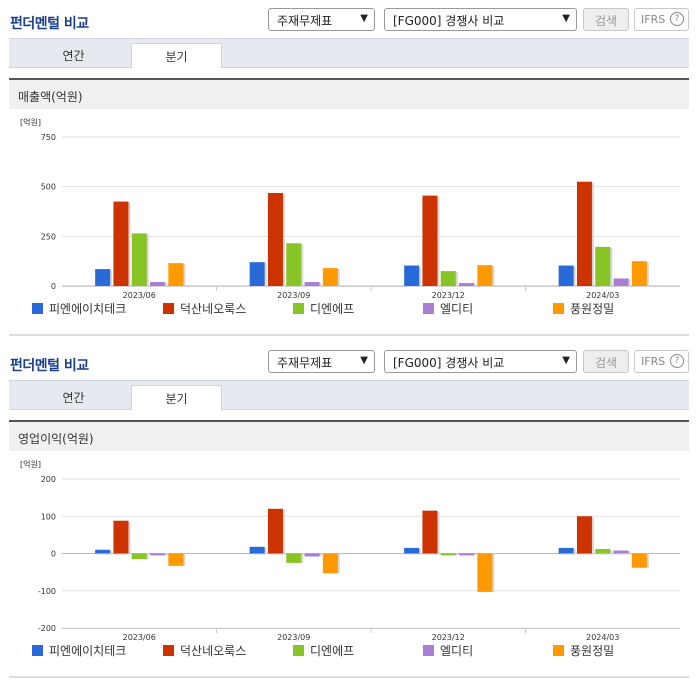 The image size is (696, 684). I want to click on y-tick-label: 500, so click(48, 187).